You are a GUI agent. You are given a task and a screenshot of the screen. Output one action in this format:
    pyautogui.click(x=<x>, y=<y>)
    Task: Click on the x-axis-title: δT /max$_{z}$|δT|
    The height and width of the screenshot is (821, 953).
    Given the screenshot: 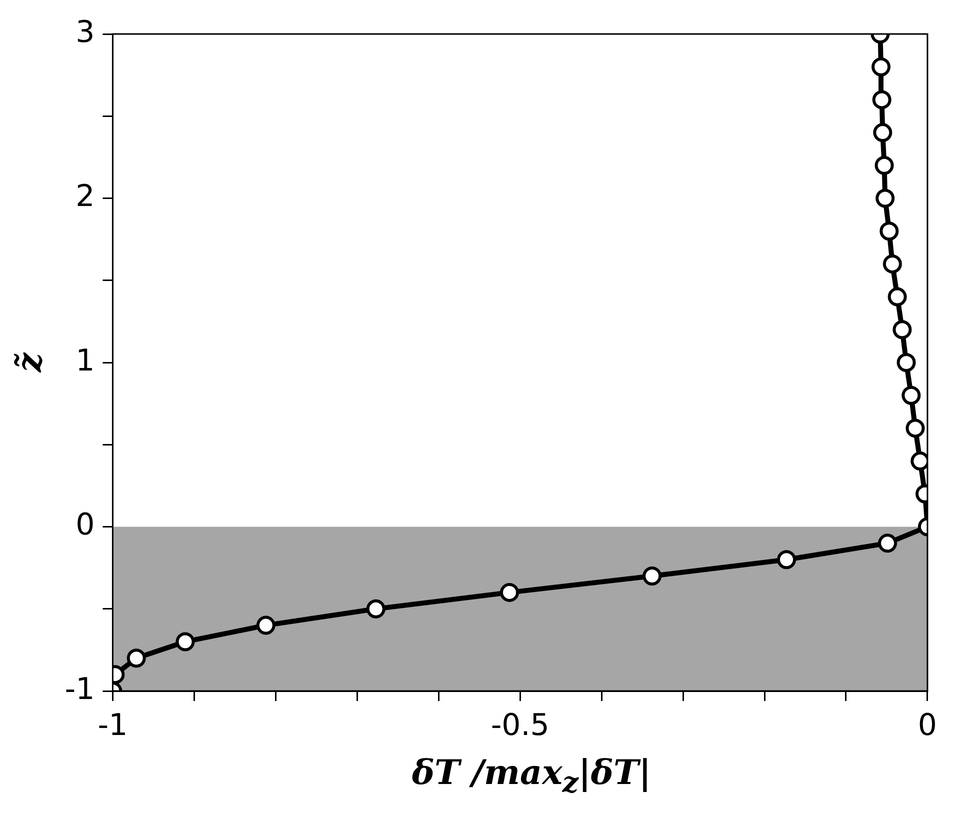 What is the action you would take?
    pyautogui.click(x=531, y=776)
    